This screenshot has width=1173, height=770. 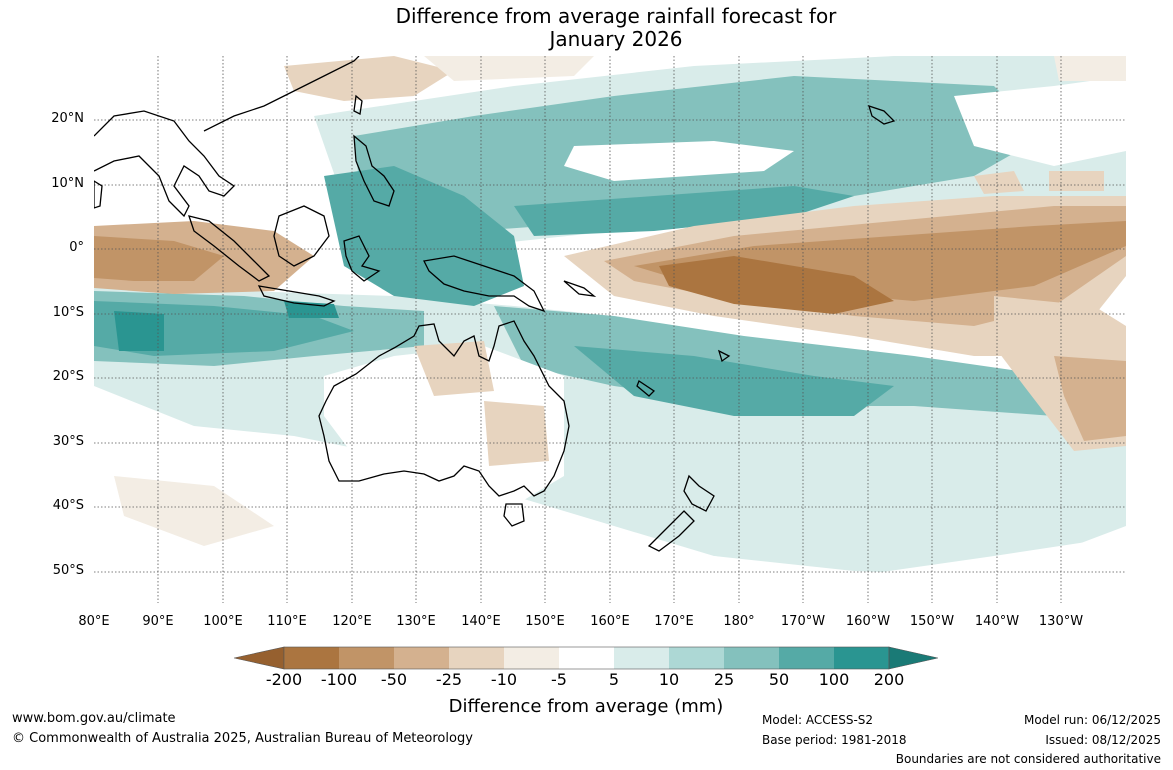 I want to click on lon-label-140w: 140°W, so click(x=997, y=621).